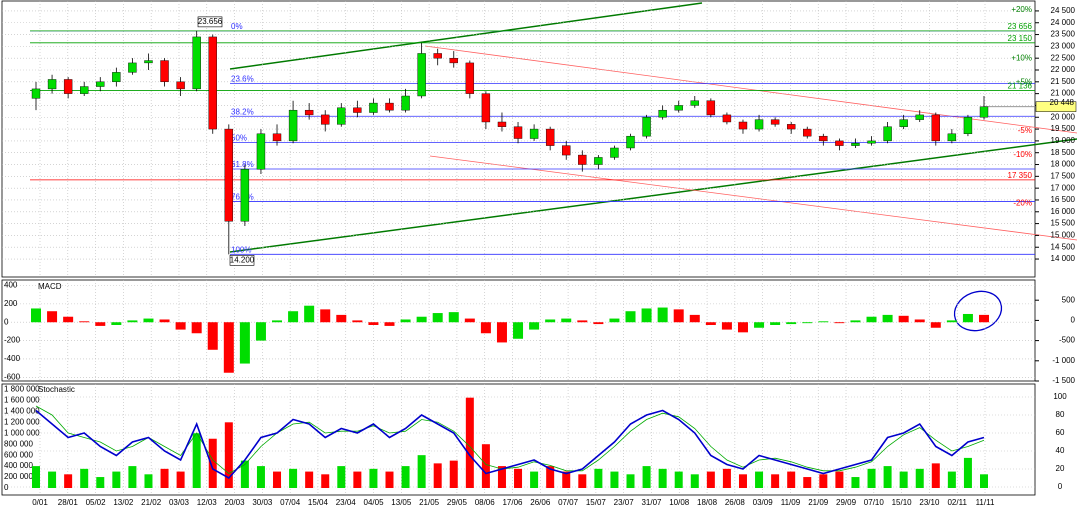  I want to click on y-tick-label: 15 500, so click(1063, 223).